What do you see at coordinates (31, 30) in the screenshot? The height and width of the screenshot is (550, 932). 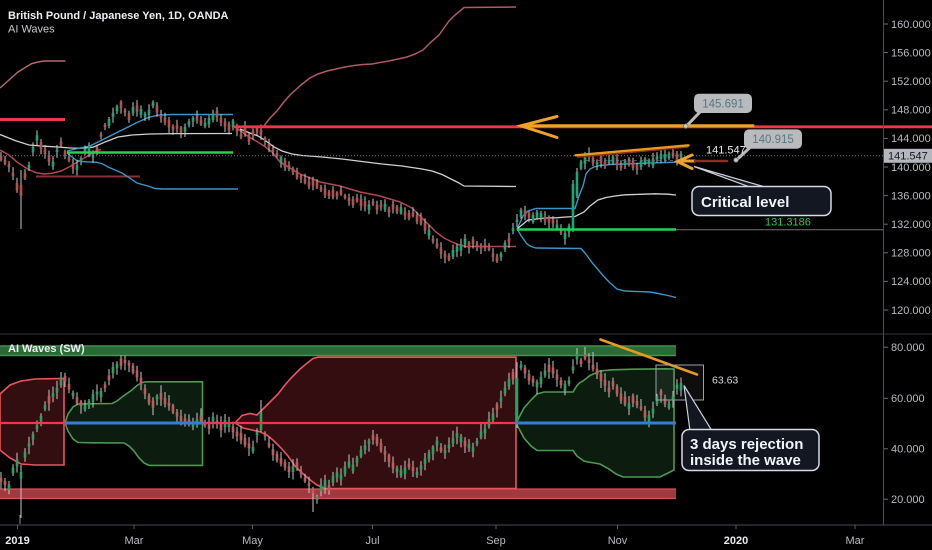 I see `svg-text: AI Waves` at bounding box center [31, 30].